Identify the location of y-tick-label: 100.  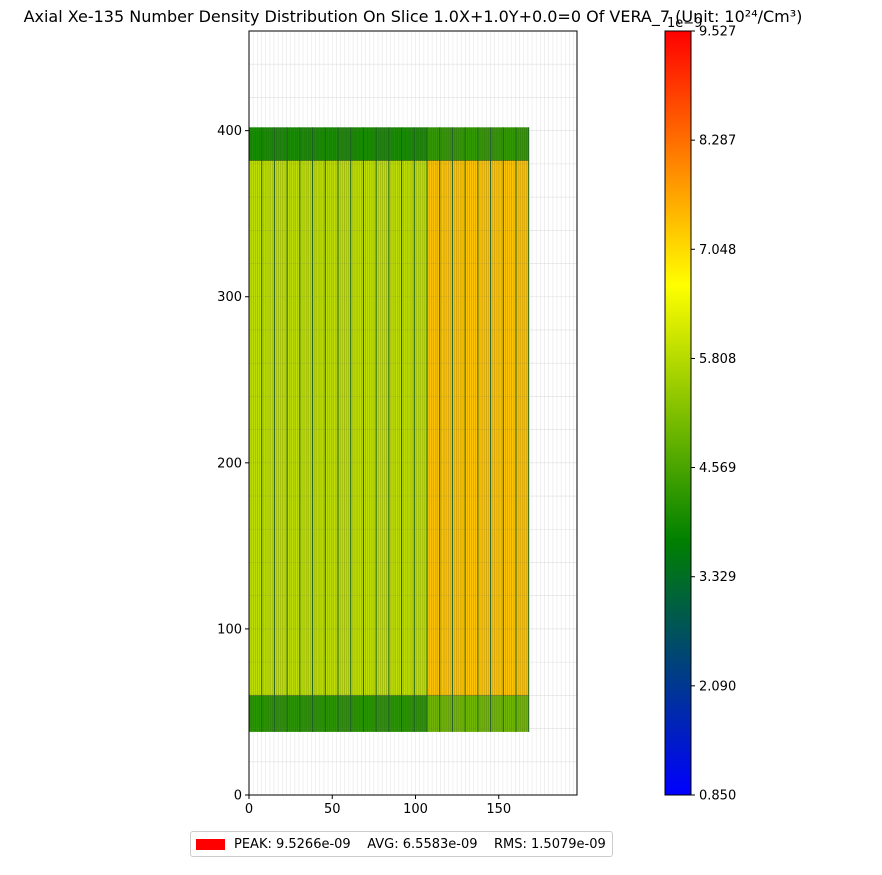
(229, 629).